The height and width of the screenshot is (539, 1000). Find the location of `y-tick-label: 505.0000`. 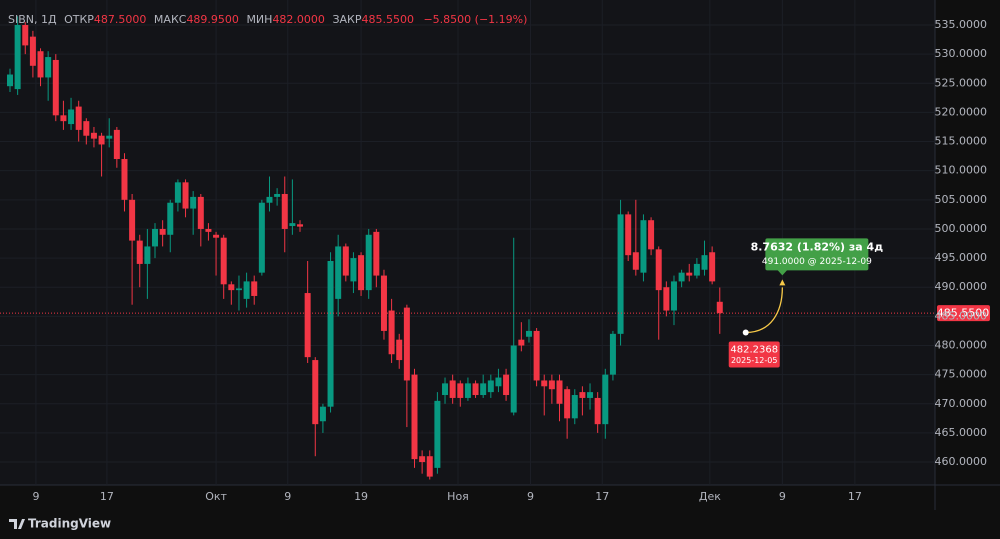

y-tick-label: 505.0000 is located at coordinates (961, 199).